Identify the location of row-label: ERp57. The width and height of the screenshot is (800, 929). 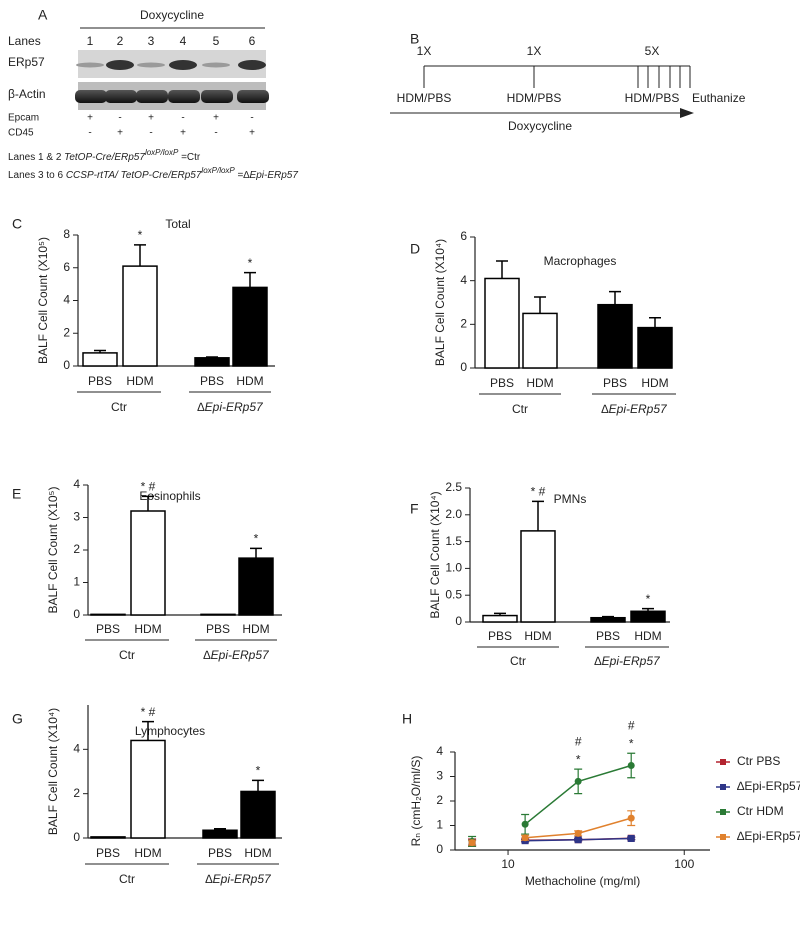
(26, 62).